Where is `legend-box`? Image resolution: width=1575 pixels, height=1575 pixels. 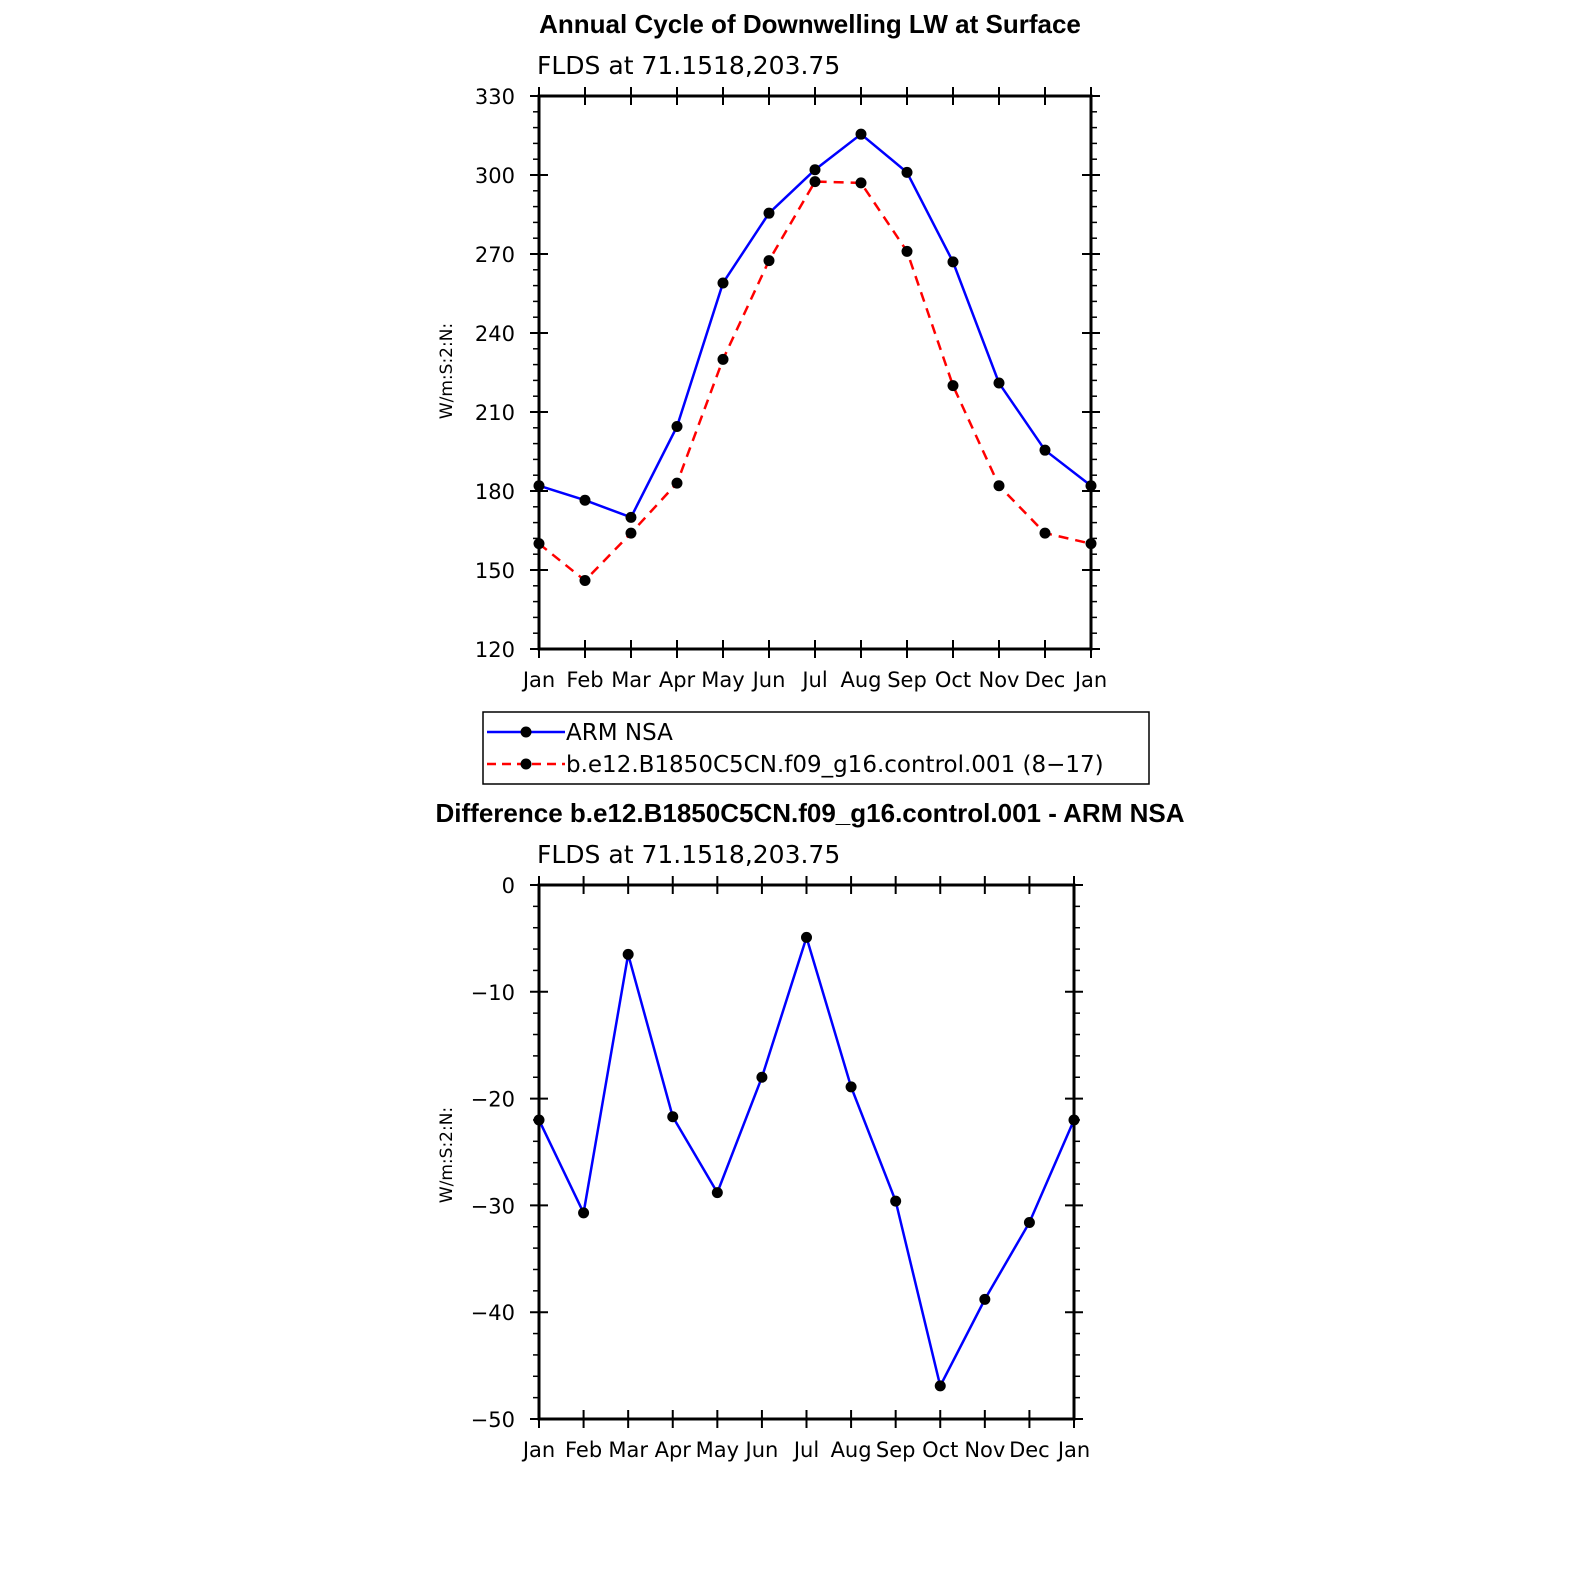 legend-box is located at coordinates (816, 748).